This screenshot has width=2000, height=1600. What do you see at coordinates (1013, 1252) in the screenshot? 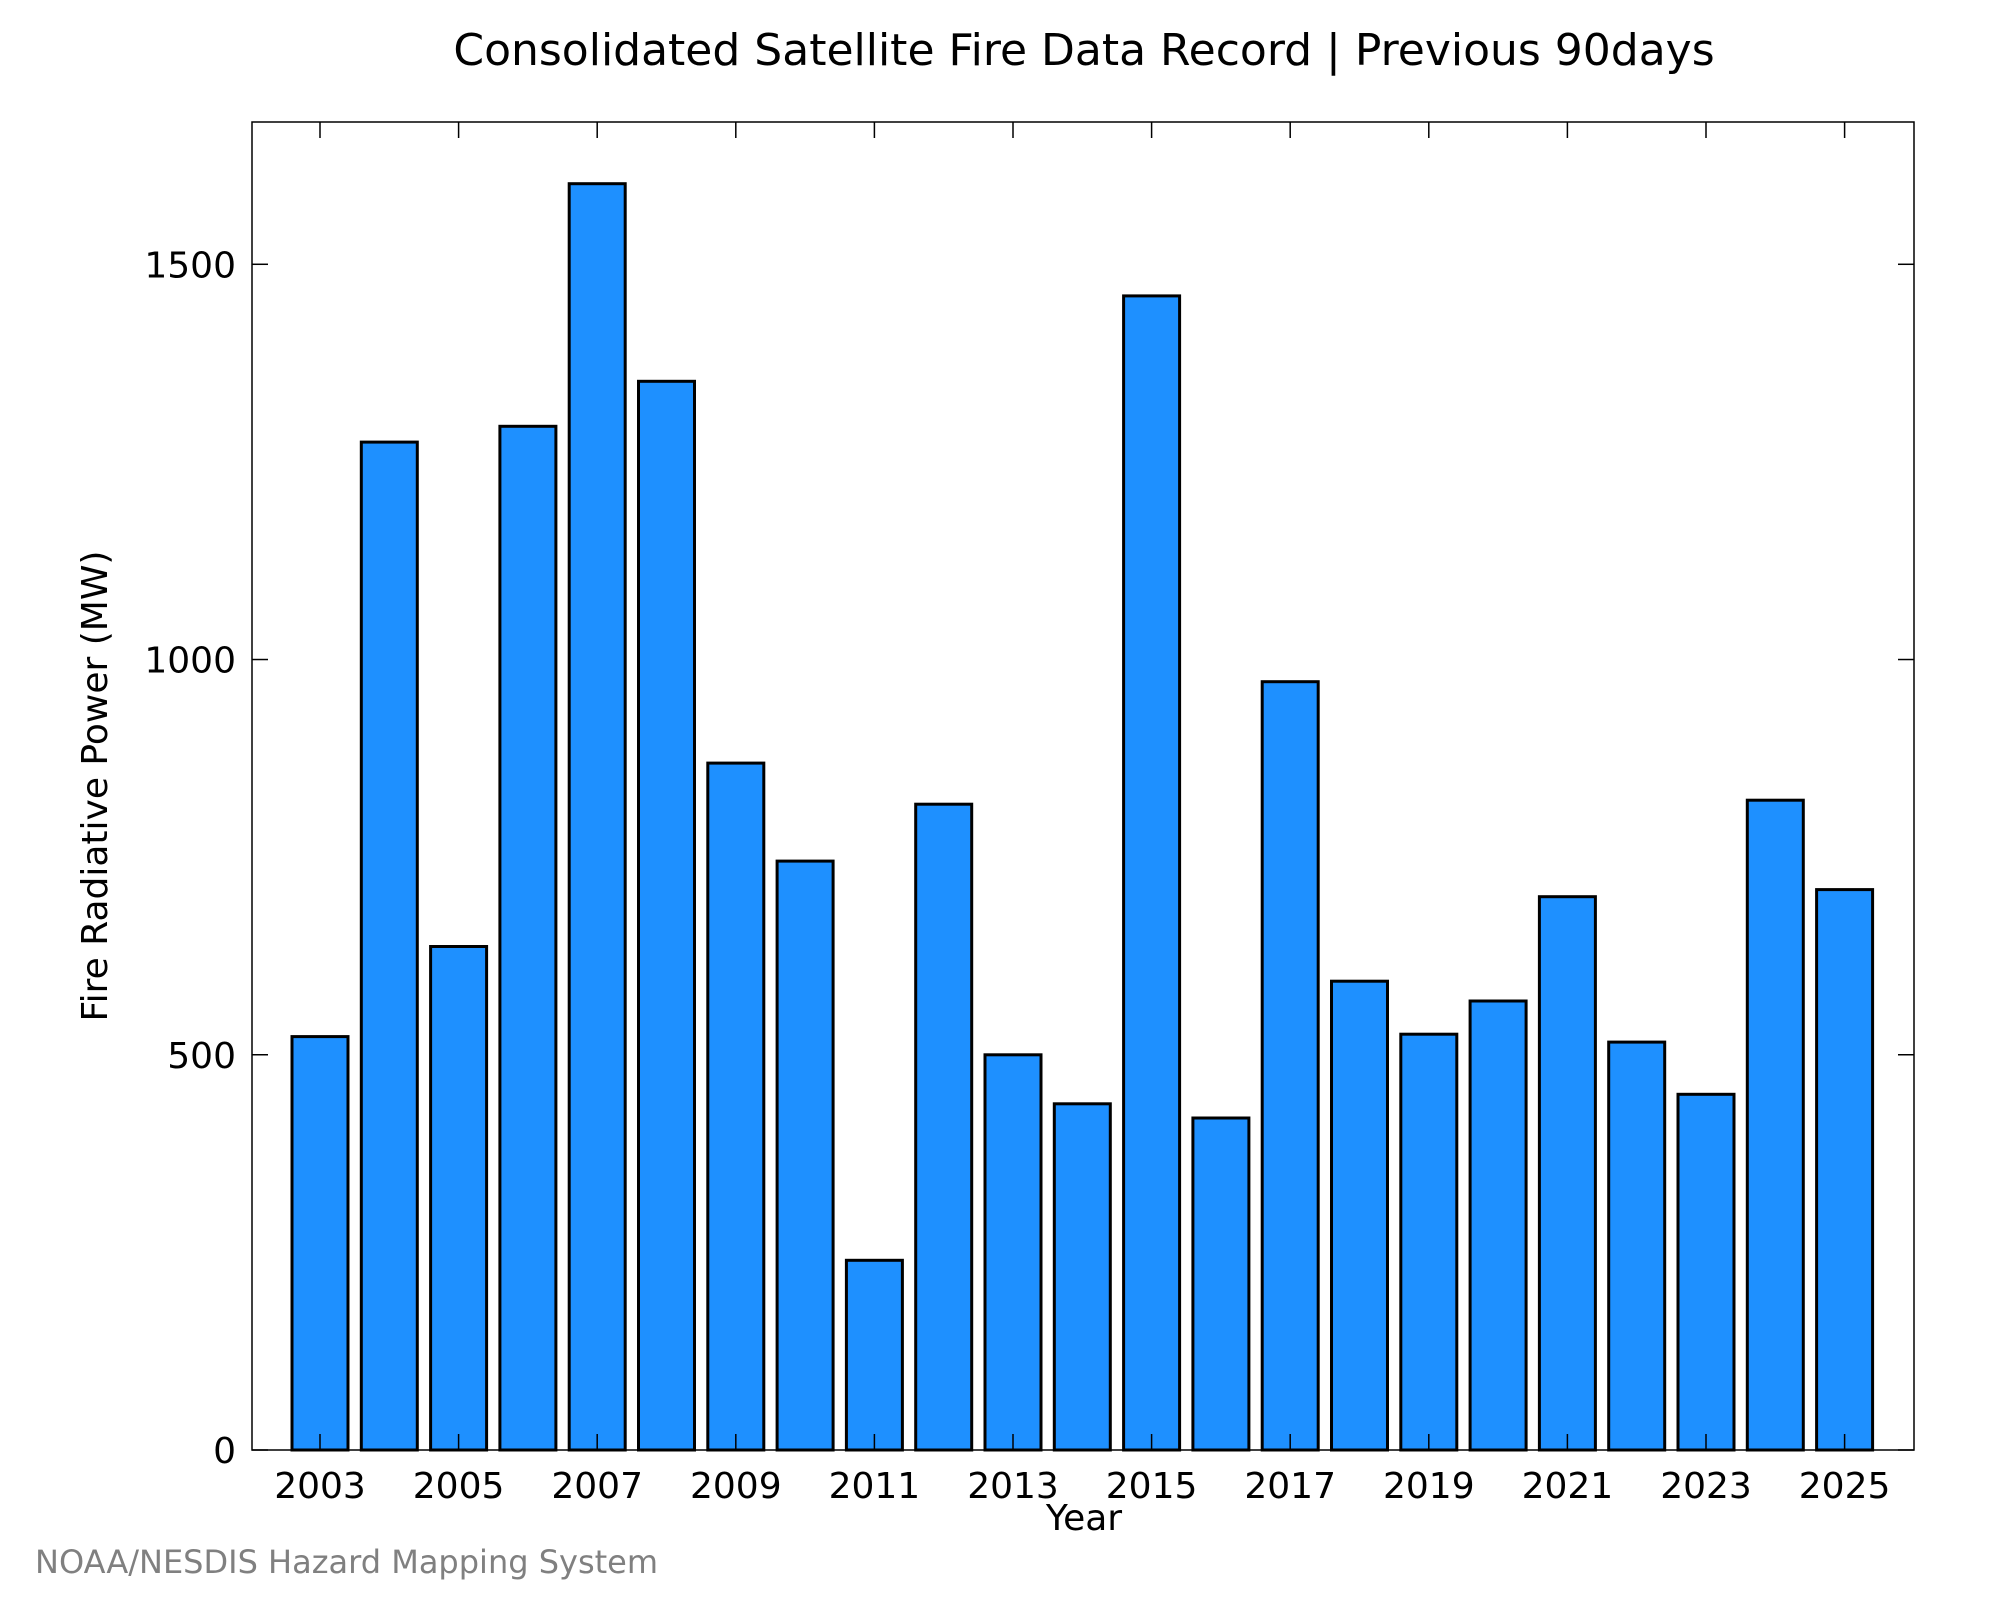
I see `bar-2013` at bounding box center [1013, 1252].